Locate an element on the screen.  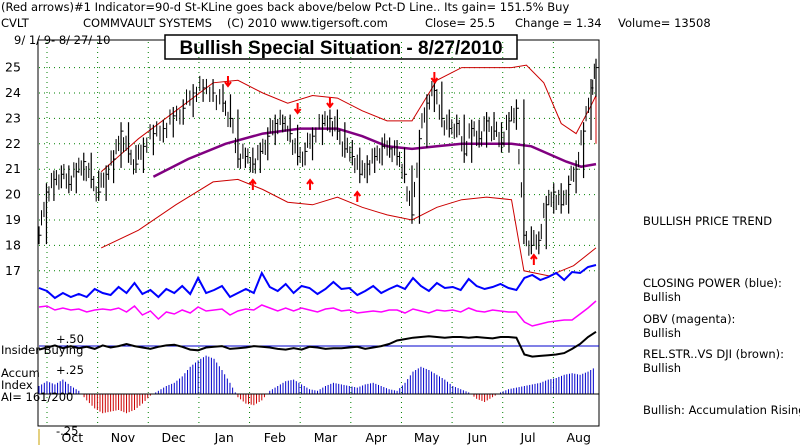
insider-buying-label: Insider Buying is located at coordinates (42, 350).